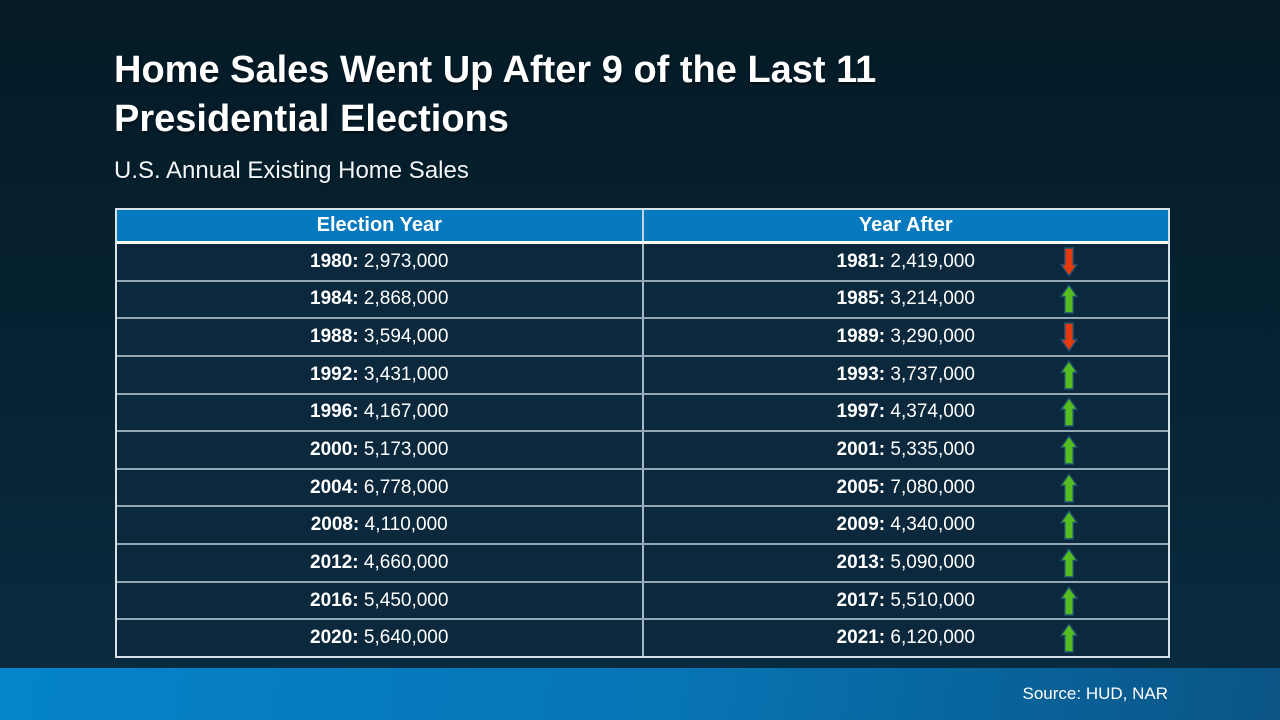 Image resolution: width=1280 pixels, height=720 pixels. I want to click on election-year-cell: 2000: 5,173,000, so click(380, 450).